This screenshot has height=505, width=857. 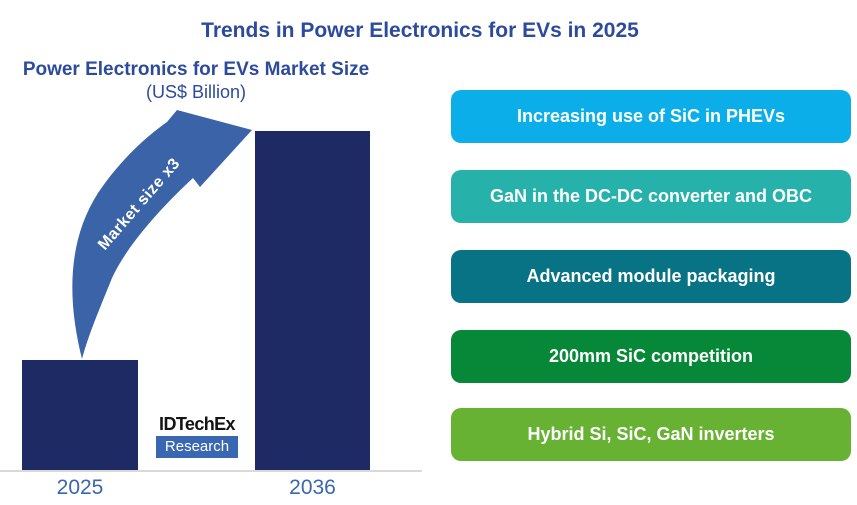 I want to click on growth-arrow-shape, so click(x=162, y=234).